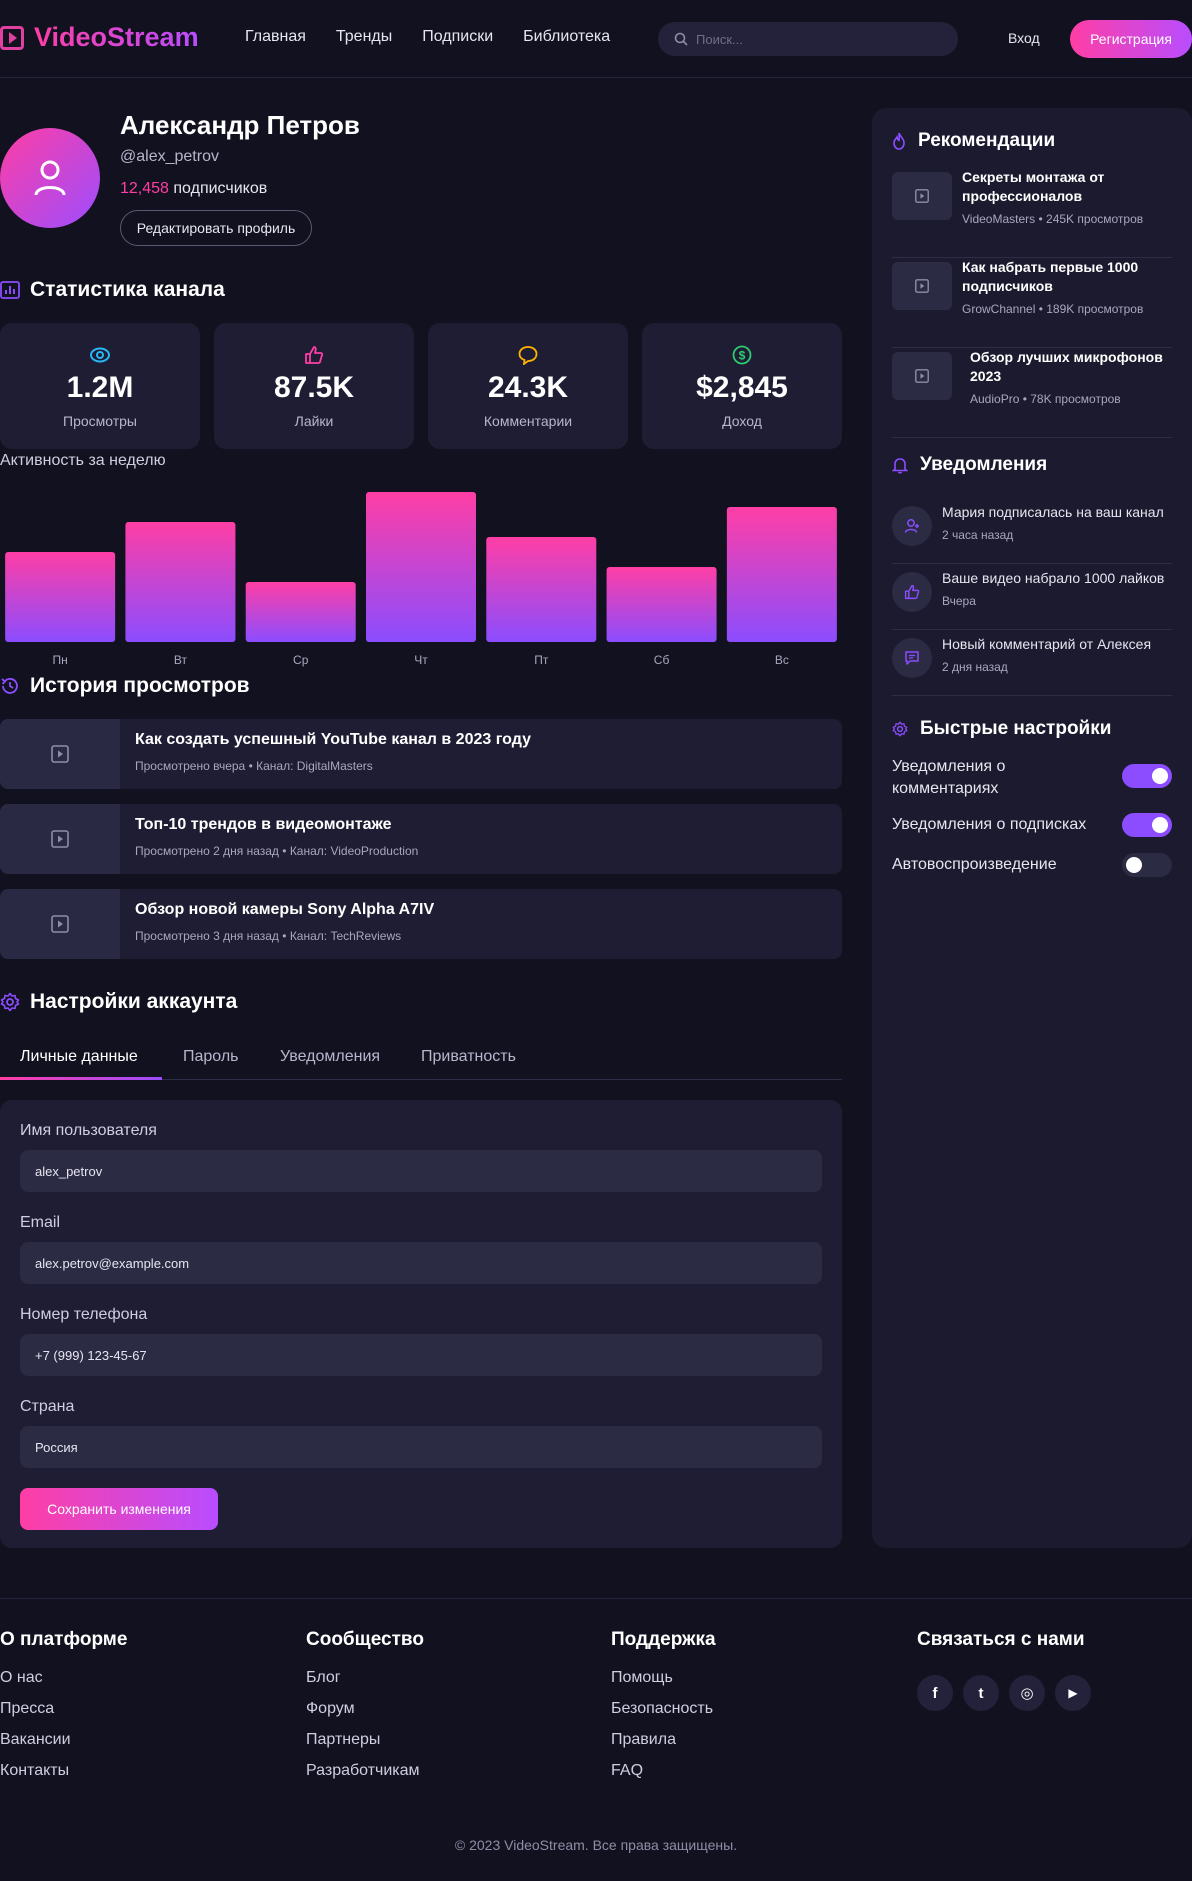 The image size is (1192, 1881). Describe the element at coordinates (1032, 663) in the screenshot. I see `notification-item: Новый комментарий от Алексея 2 дня назад` at that location.